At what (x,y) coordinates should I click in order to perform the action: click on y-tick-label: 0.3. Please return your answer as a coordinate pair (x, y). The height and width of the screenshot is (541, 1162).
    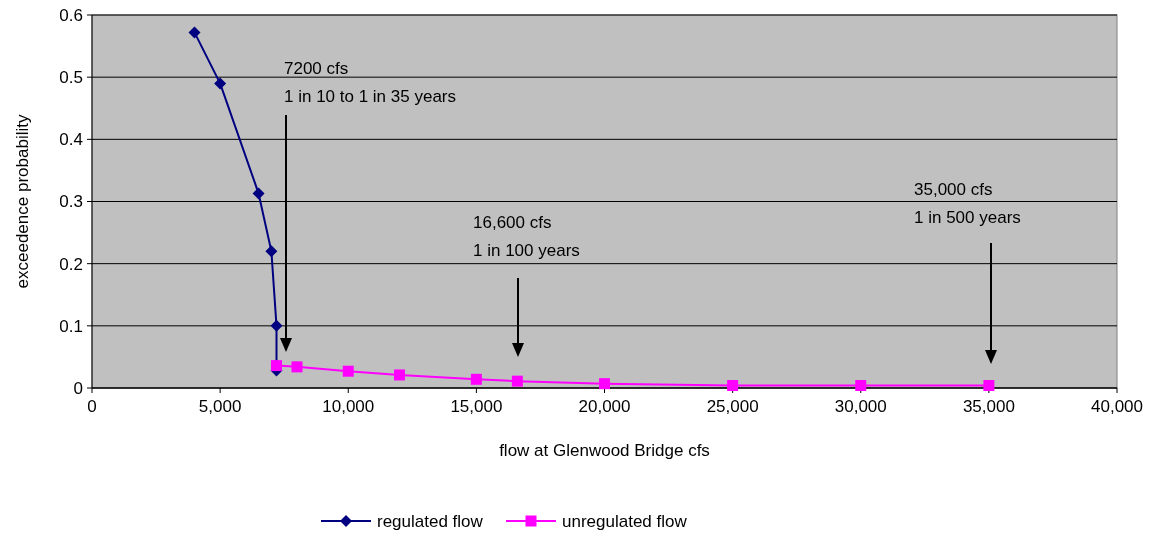
    Looking at the image, I should click on (71, 202).